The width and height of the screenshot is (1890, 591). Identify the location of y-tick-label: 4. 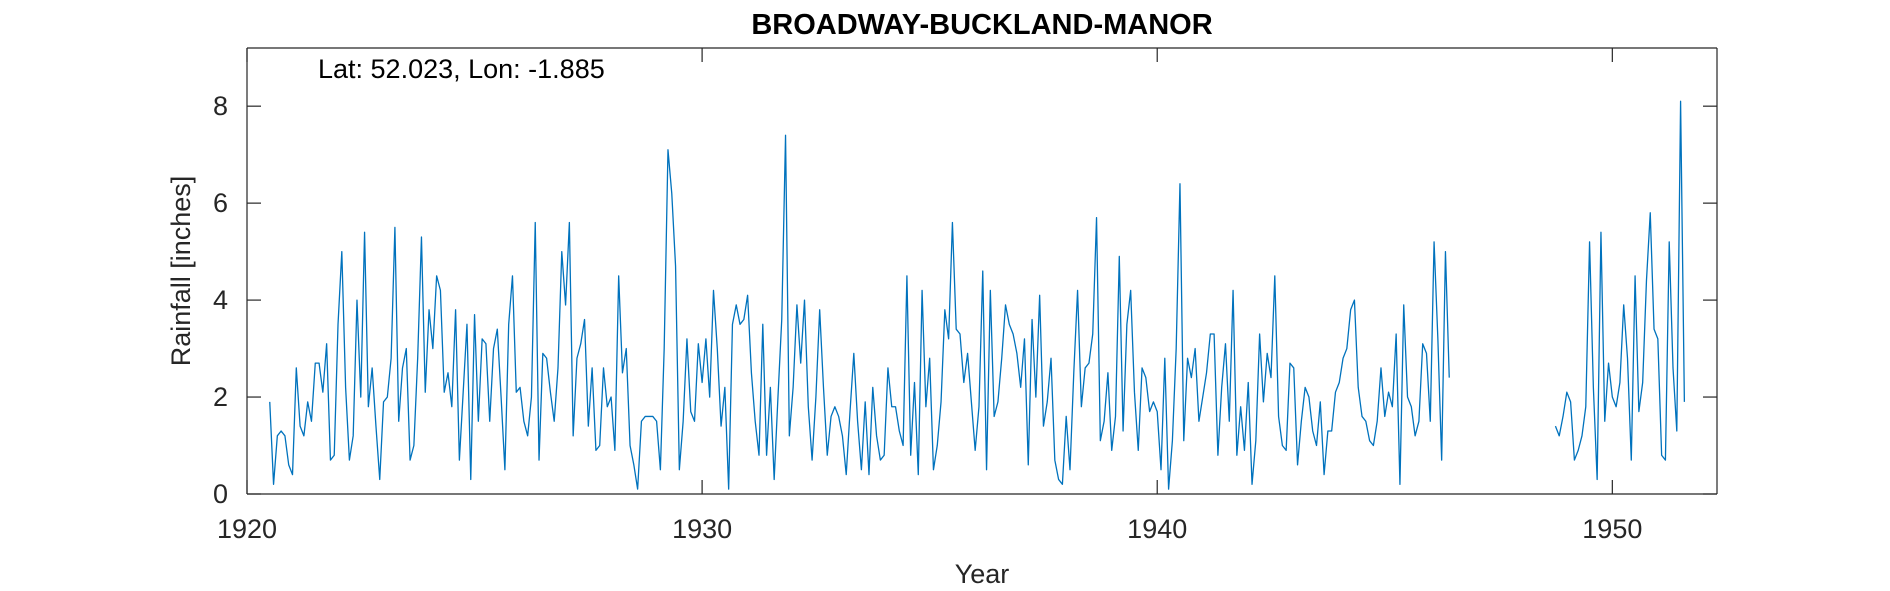
(220, 300).